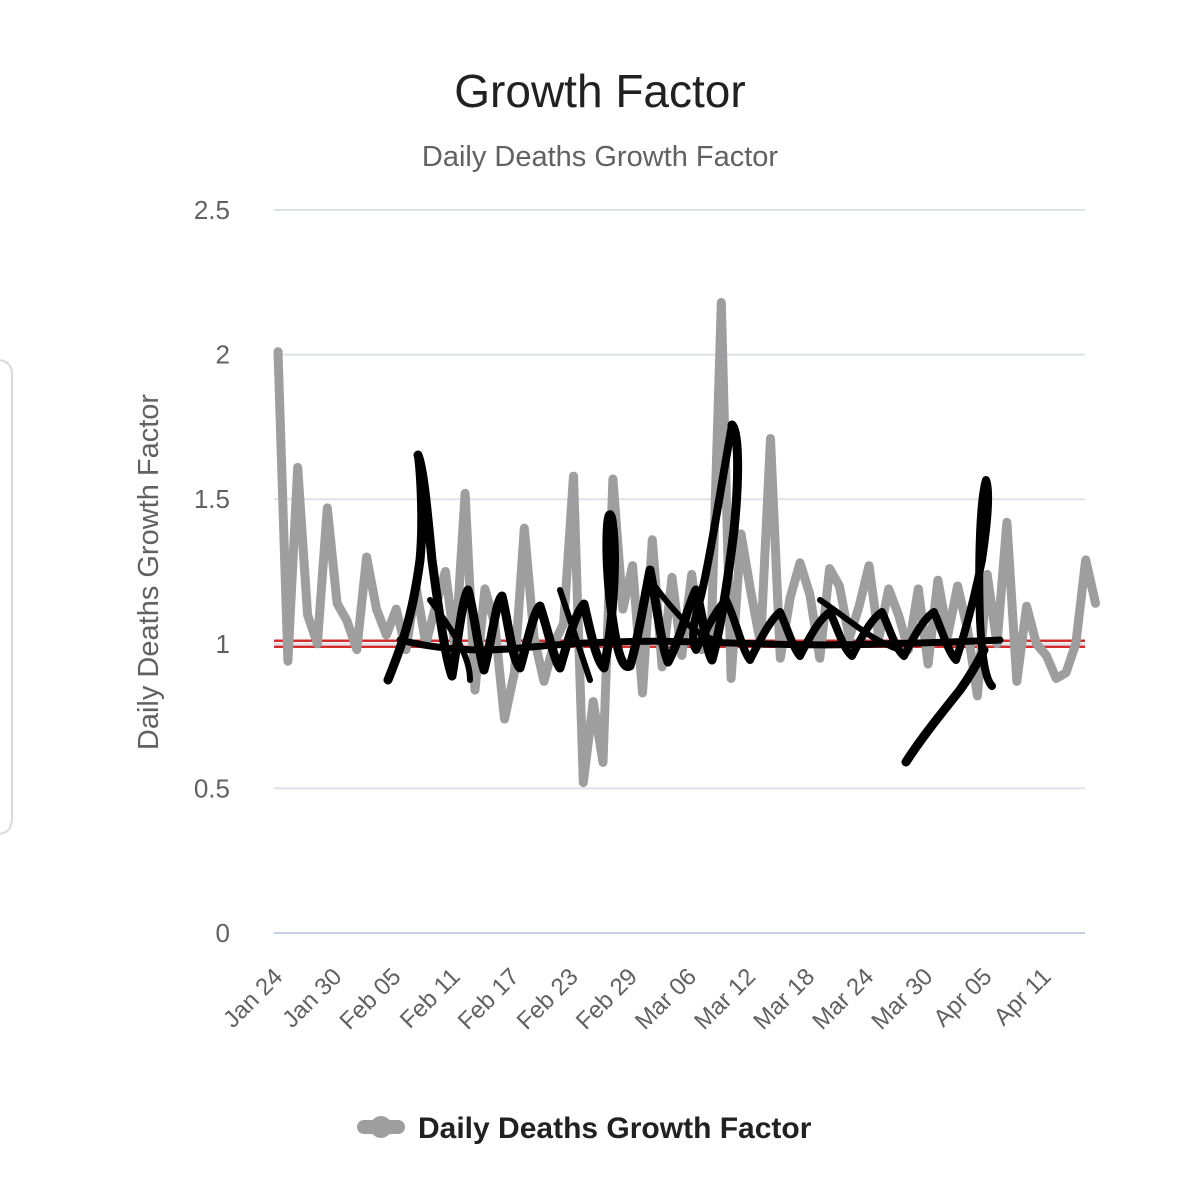  I want to click on x-tick-label: Mar 24, so click(843, 999).